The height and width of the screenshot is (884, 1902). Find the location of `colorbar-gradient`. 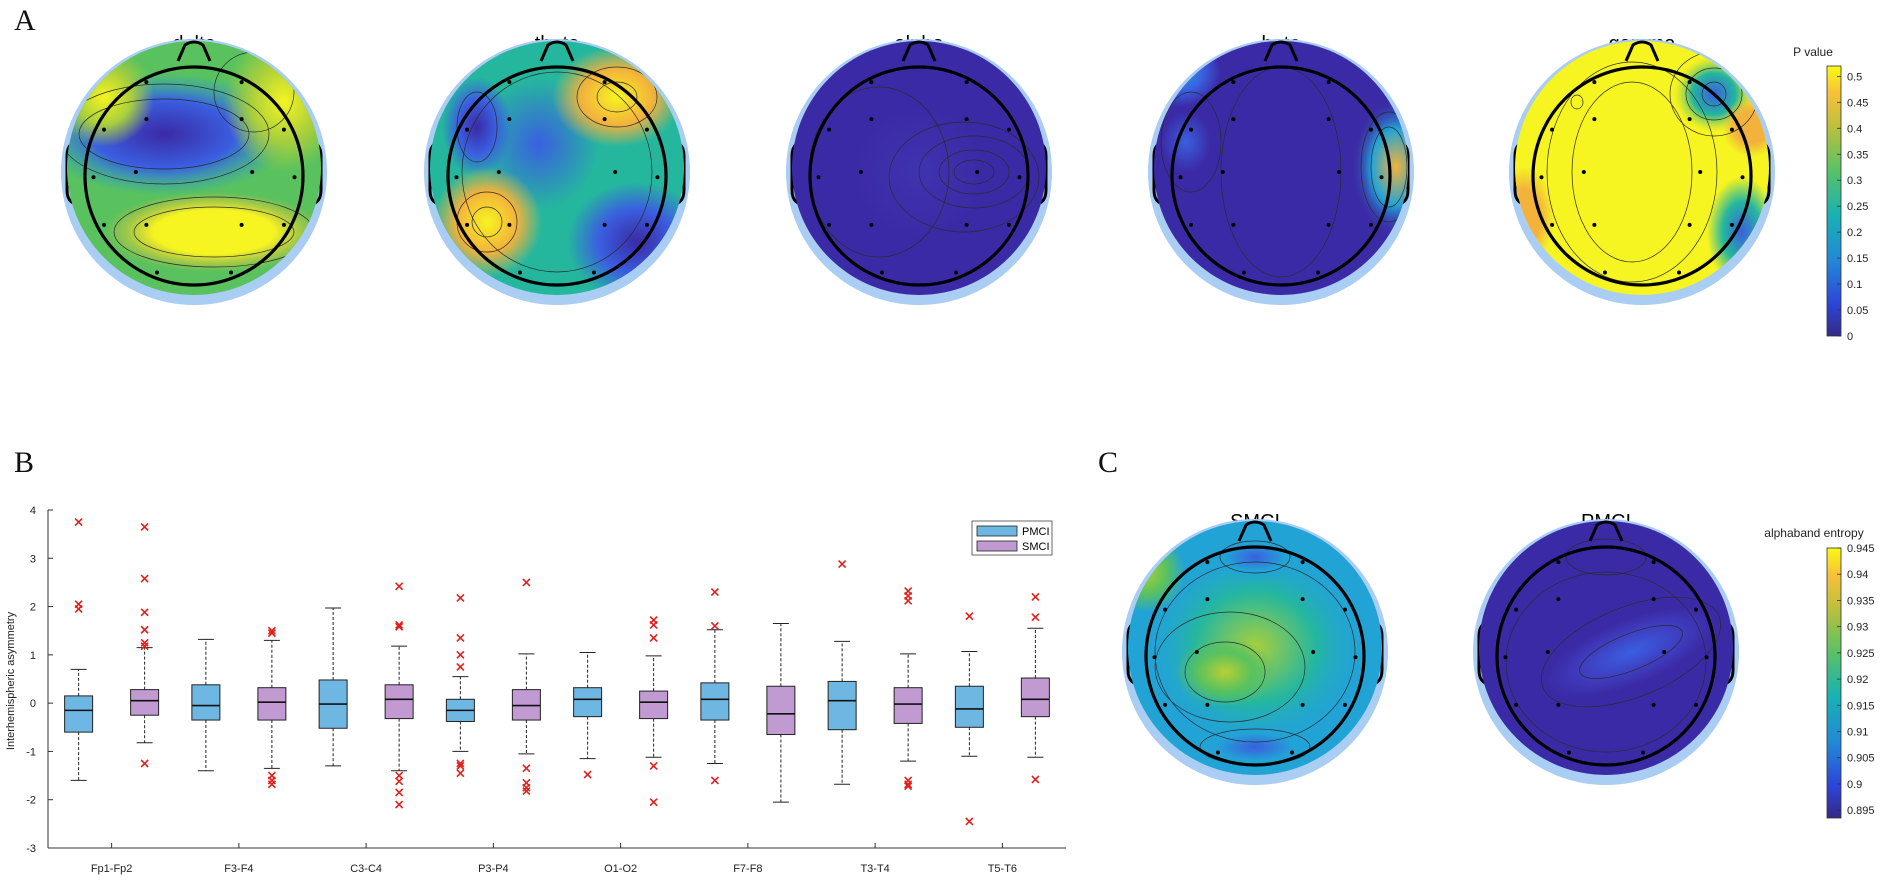

colorbar-gradient is located at coordinates (1834, 683).